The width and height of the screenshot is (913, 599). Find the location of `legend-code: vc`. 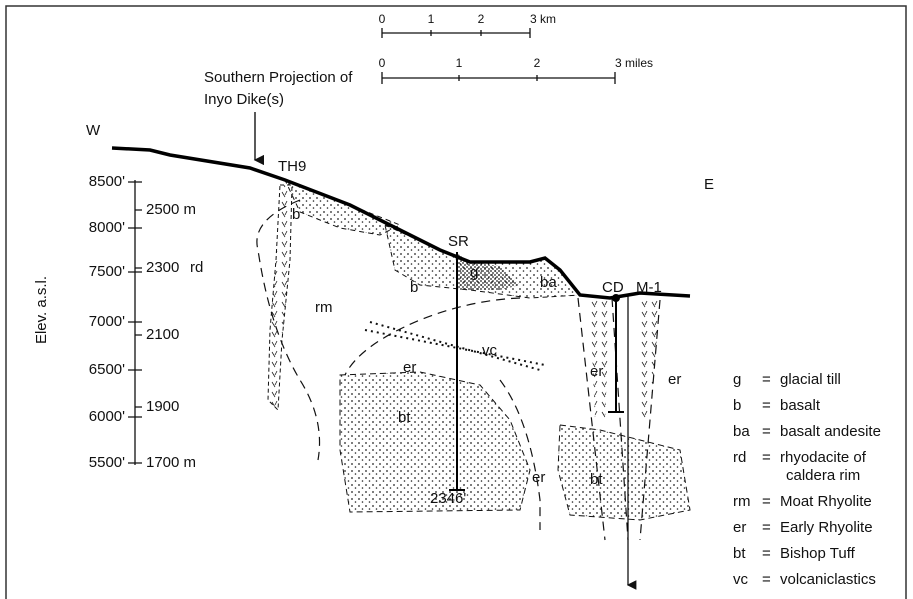

legend-code: vc is located at coordinates (741, 579).